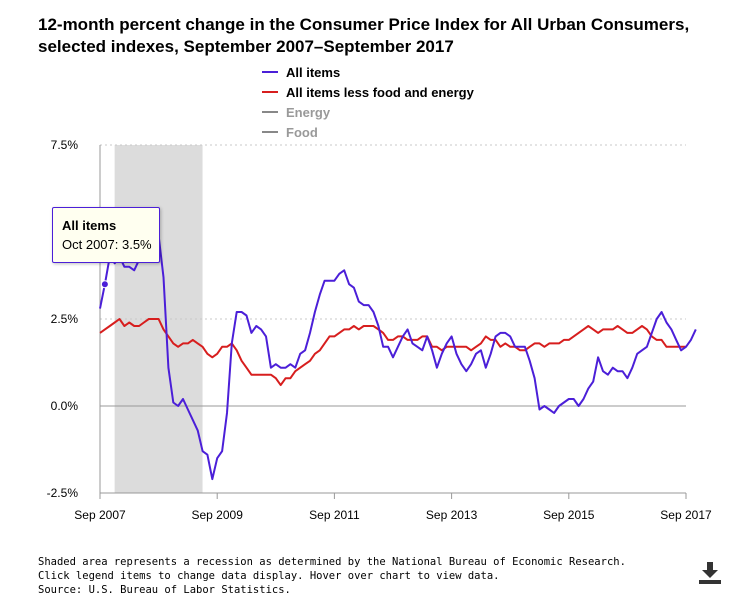 This screenshot has height=611, width=741. What do you see at coordinates (392, 352) in the screenshot?
I see `series-line-core` at bounding box center [392, 352].